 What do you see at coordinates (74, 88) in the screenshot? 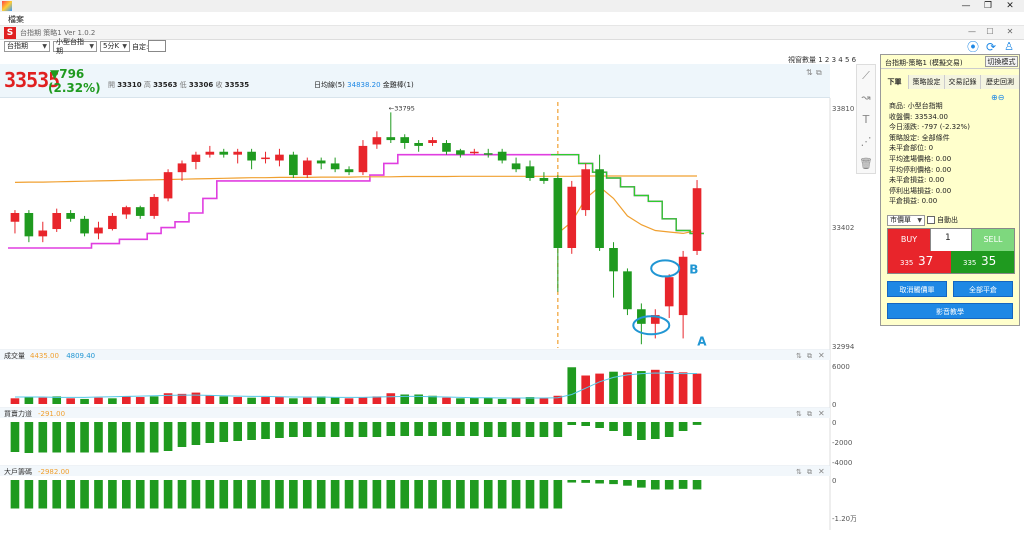
I see `price-change-pct: (2.32%)` at bounding box center [74, 88].